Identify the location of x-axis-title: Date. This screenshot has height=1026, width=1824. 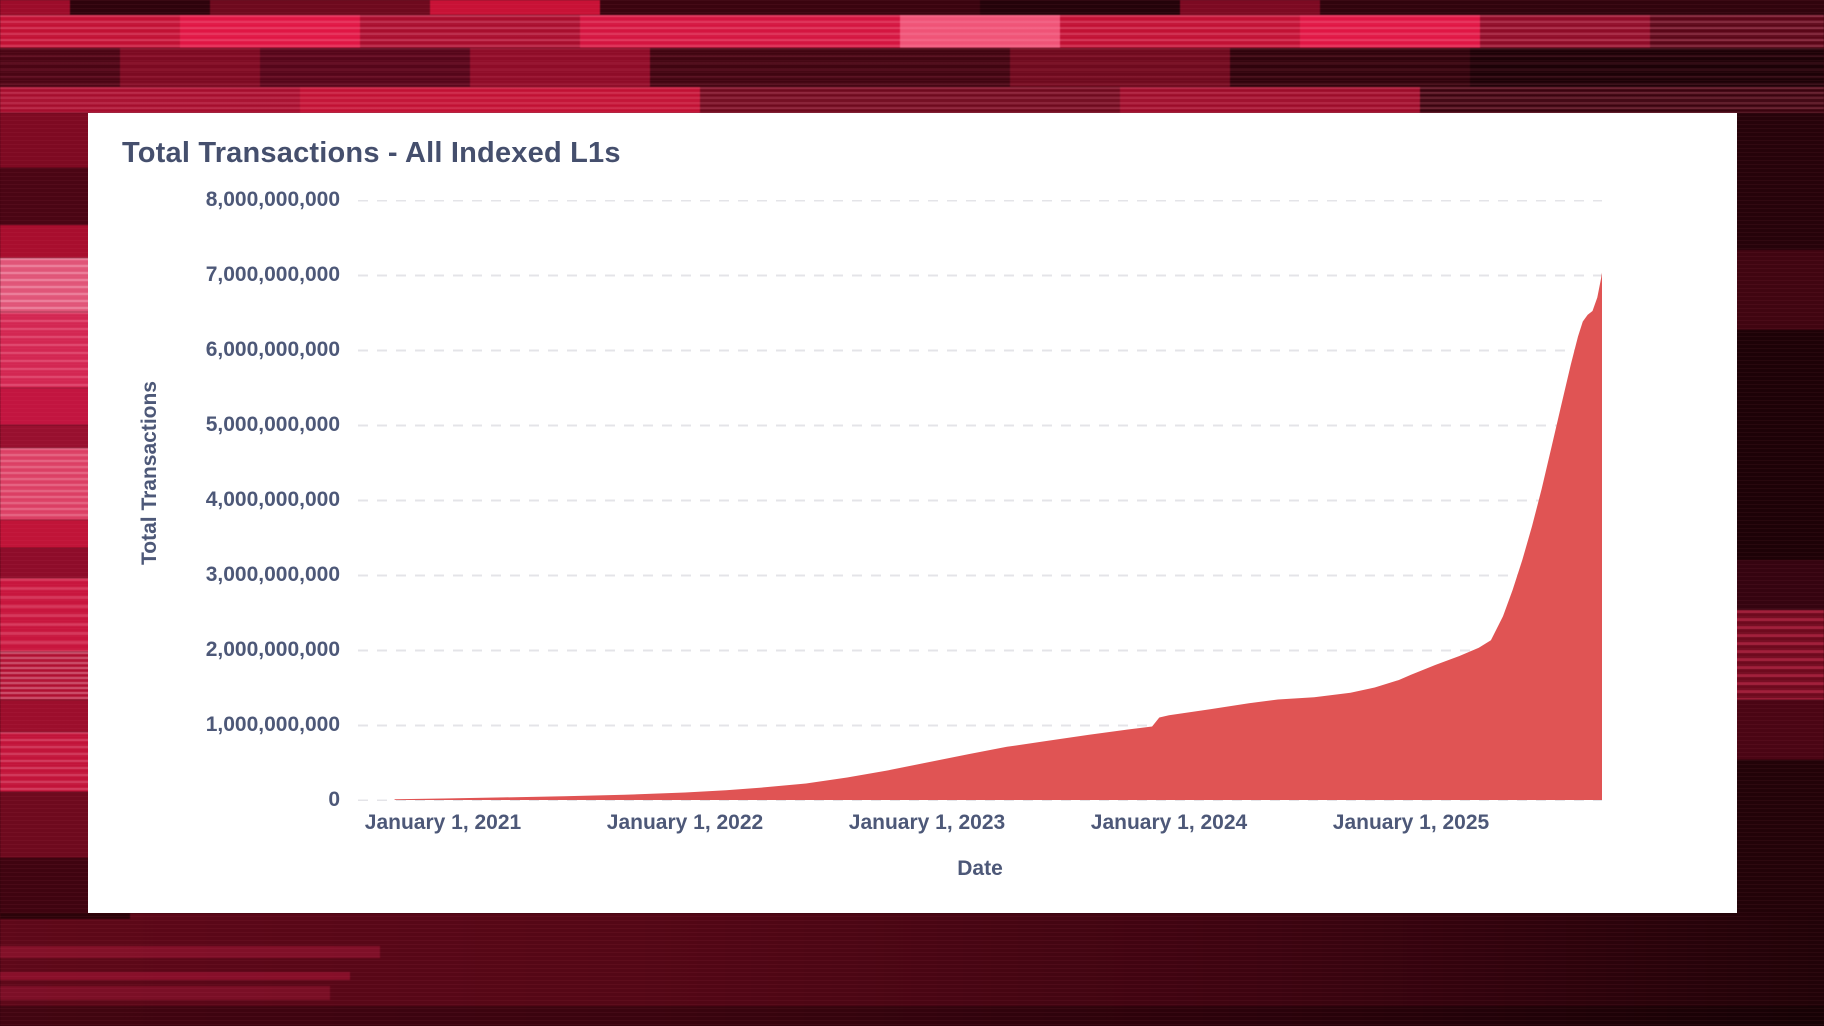
(980, 868).